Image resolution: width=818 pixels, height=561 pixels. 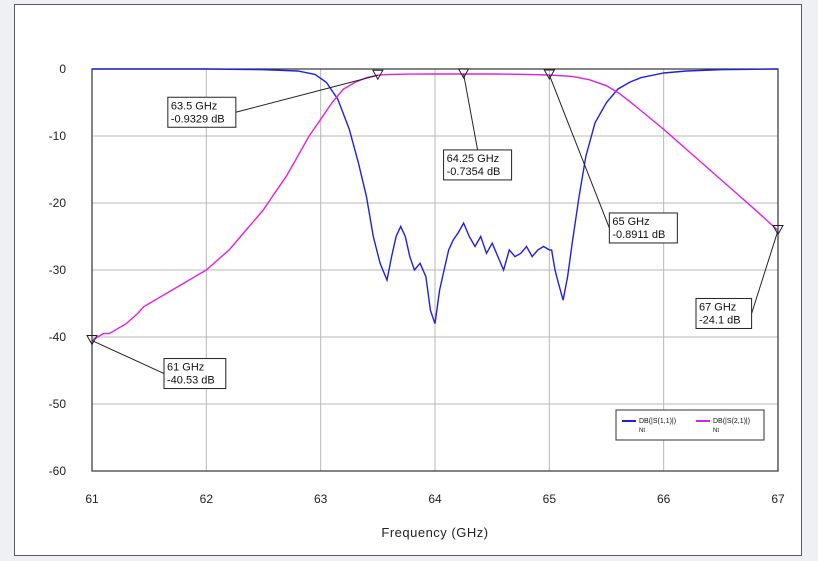 What do you see at coordinates (321, 499) in the screenshot?
I see `x-tick-label: 63` at bounding box center [321, 499].